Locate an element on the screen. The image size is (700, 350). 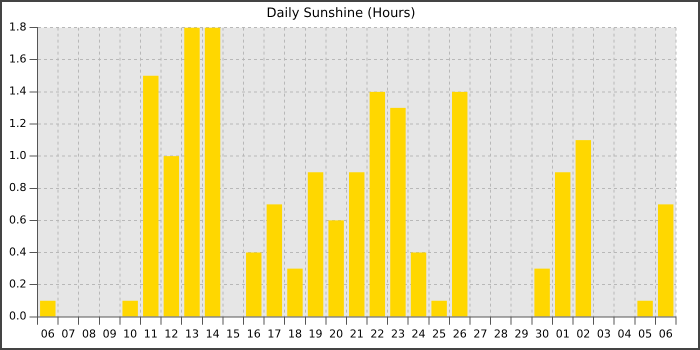
x-tick-label: 10 is located at coordinates (130, 333).